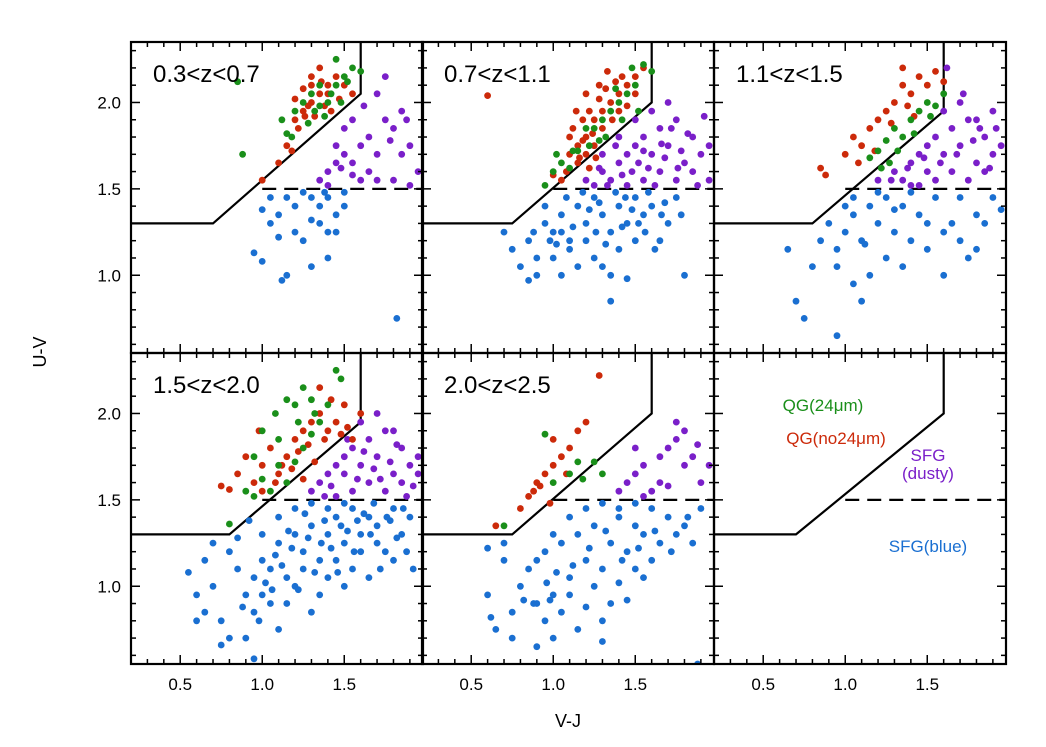 This screenshot has width=1046, height=747. I want to click on y-tick-label: 2.0, so click(109, 413).